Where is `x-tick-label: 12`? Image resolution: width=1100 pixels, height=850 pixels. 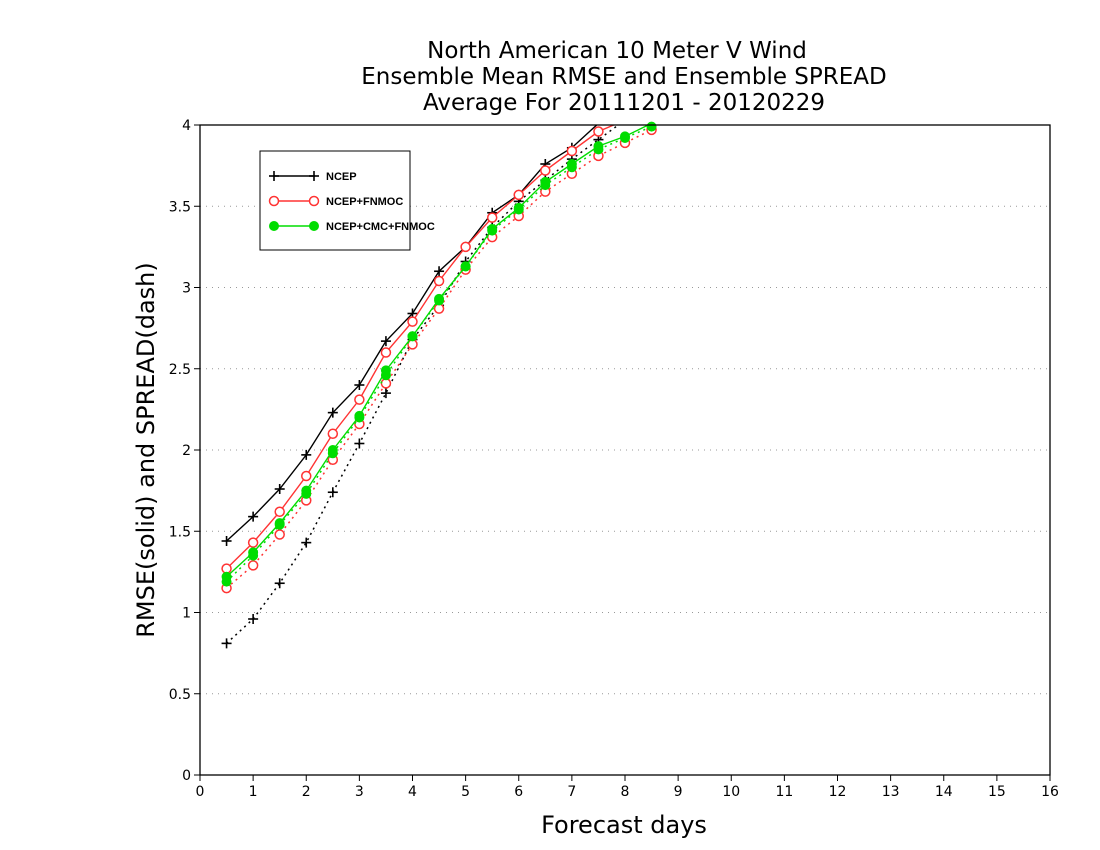 x-tick-label: 12 is located at coordinates (838, 792).